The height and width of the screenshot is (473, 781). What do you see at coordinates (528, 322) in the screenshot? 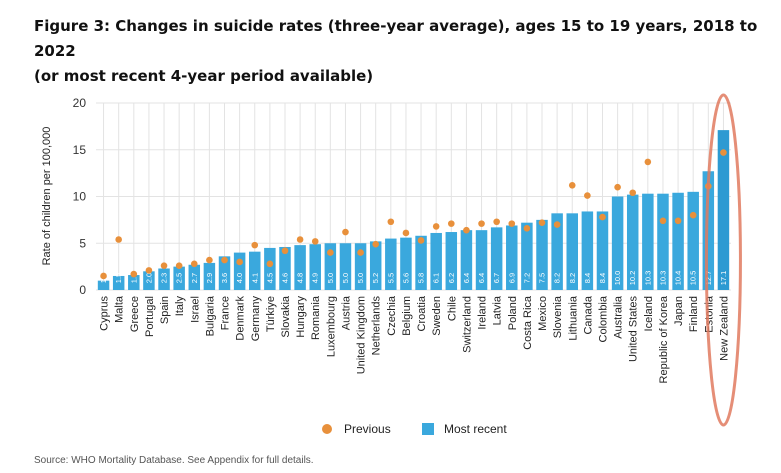
I see `x-category-label: Costa Rica` at bounding box center [528, 322].